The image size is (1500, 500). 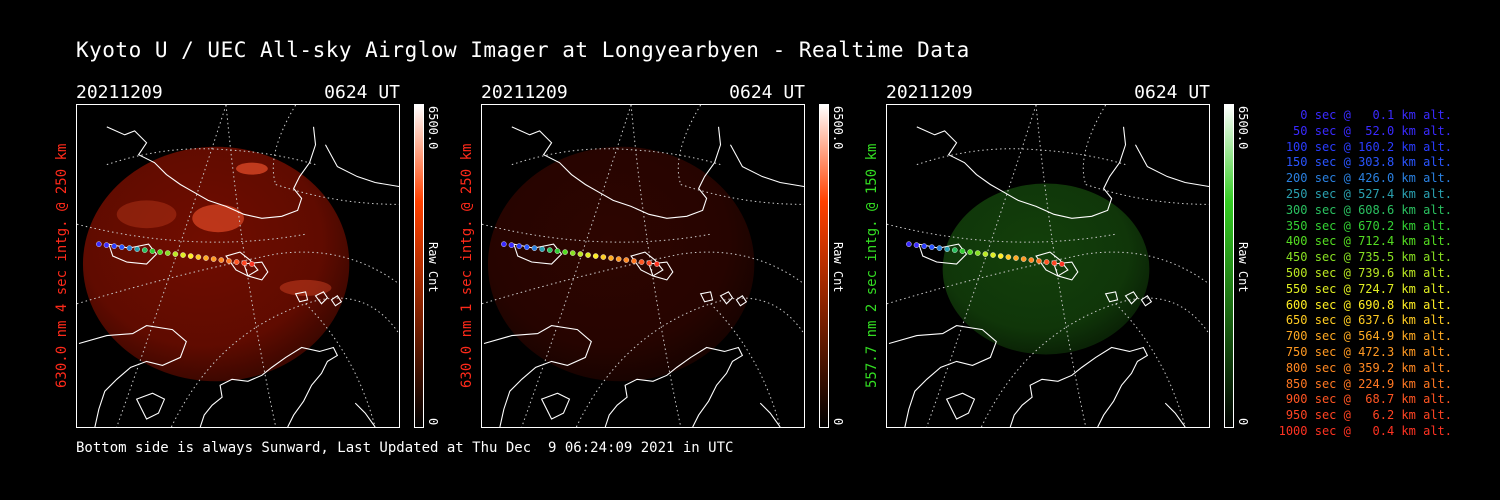 What do you see at coordinates (433, 267) in the screenshot?
I see `colorbar-unit-label: Raw Cnt` at bounding box center [433, 267].